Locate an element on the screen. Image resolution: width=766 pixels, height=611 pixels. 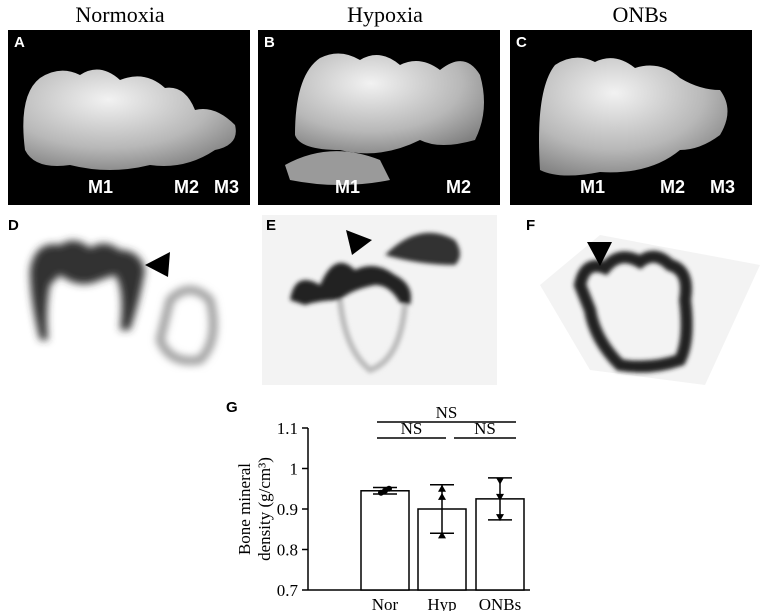
image-panel is located at coordinates (650, 310).